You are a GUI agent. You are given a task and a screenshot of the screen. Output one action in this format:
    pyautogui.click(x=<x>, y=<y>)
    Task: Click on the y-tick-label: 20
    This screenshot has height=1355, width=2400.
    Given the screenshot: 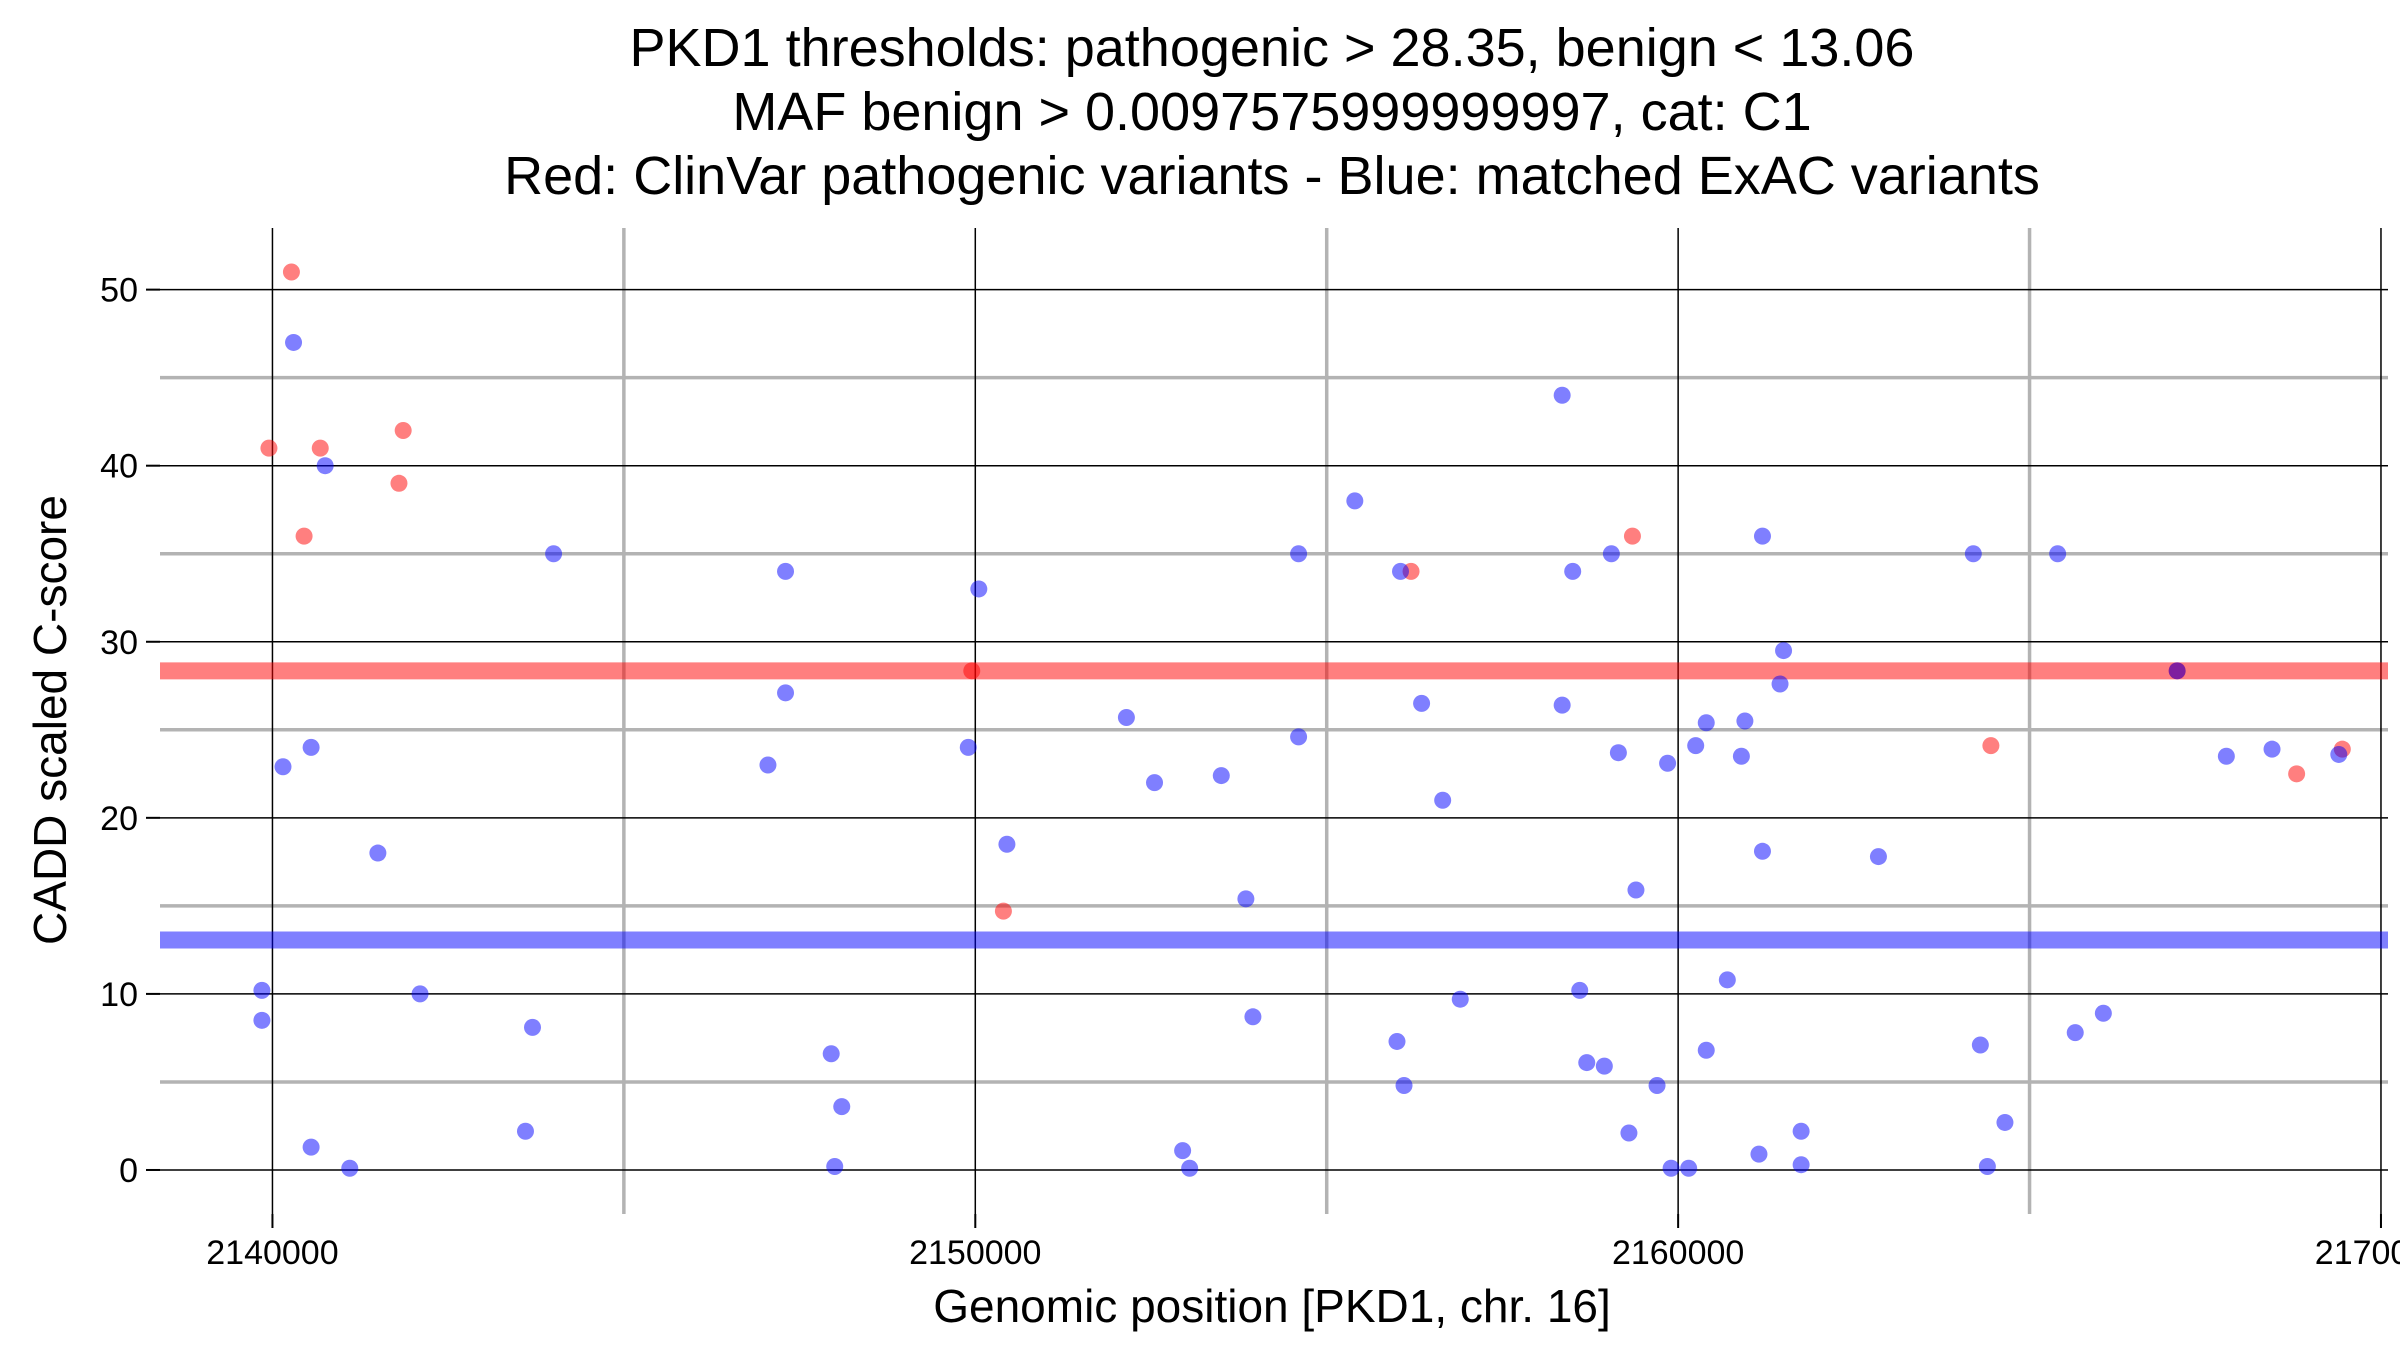 What is the action you would take?
    pyautogui.click(x=119, y=819)
    